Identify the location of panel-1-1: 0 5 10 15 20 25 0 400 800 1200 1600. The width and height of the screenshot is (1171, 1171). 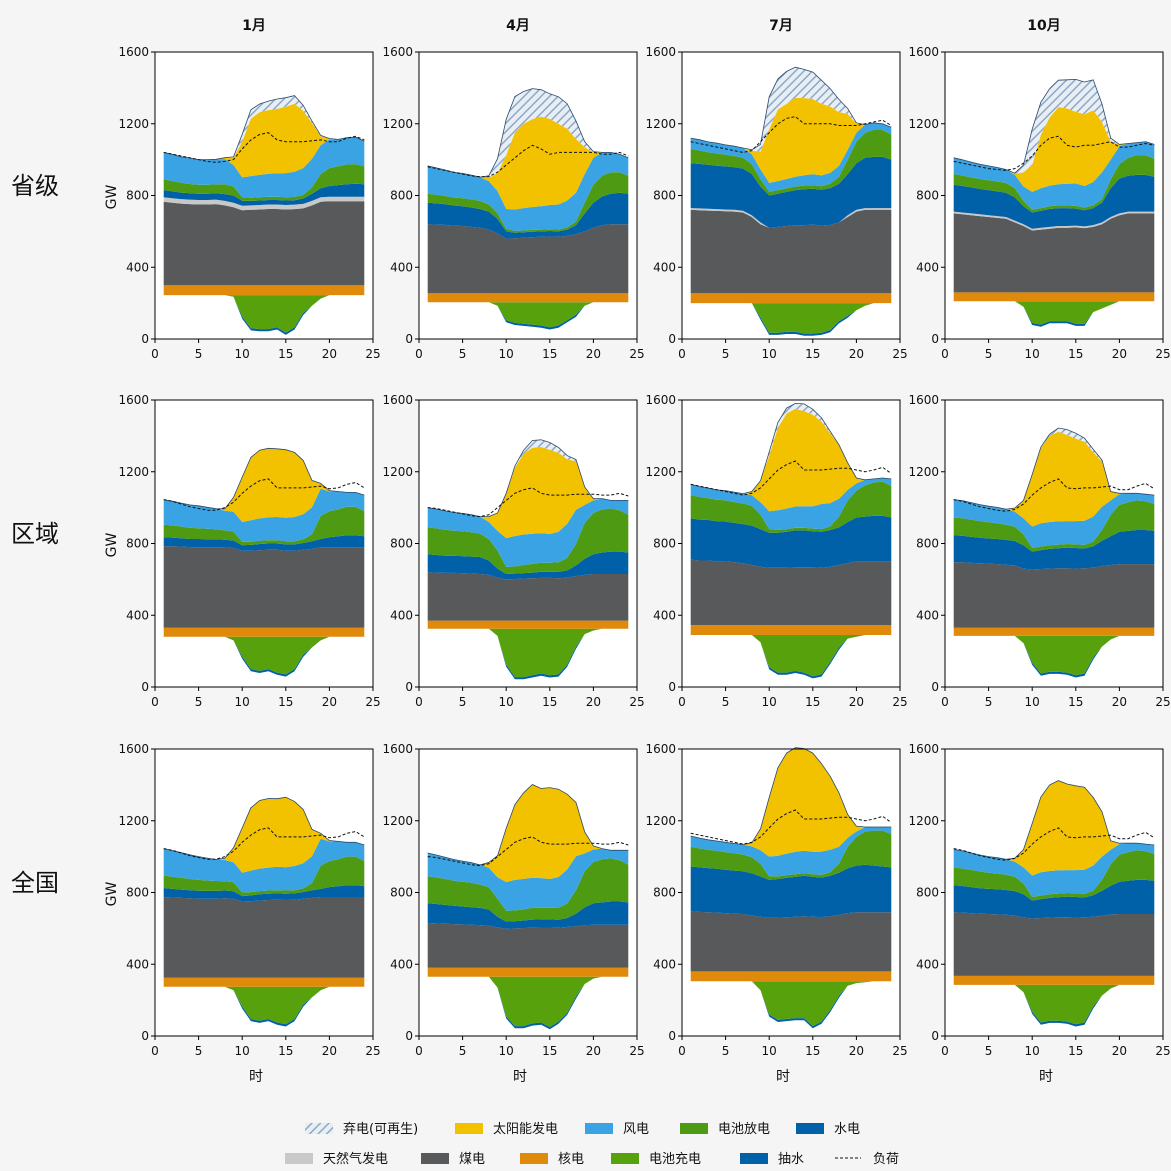
(513, 551).